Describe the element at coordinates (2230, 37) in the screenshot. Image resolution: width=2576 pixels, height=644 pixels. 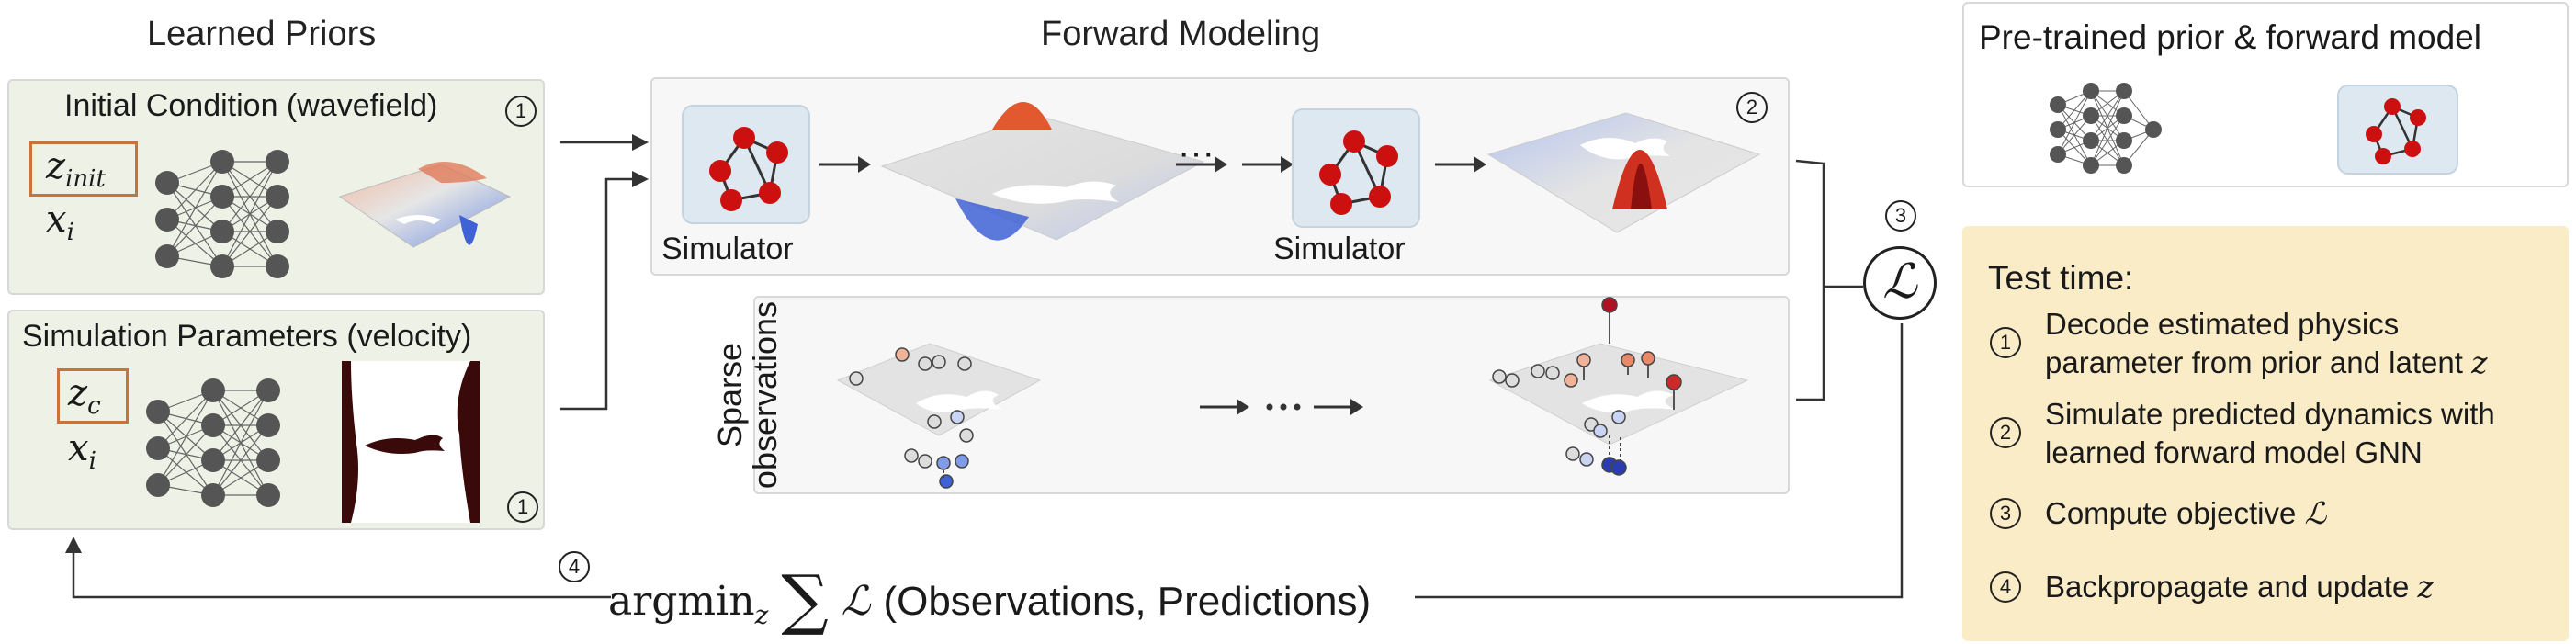
I see `pretrained-title: Pre-trained prior & forward model` at that location.